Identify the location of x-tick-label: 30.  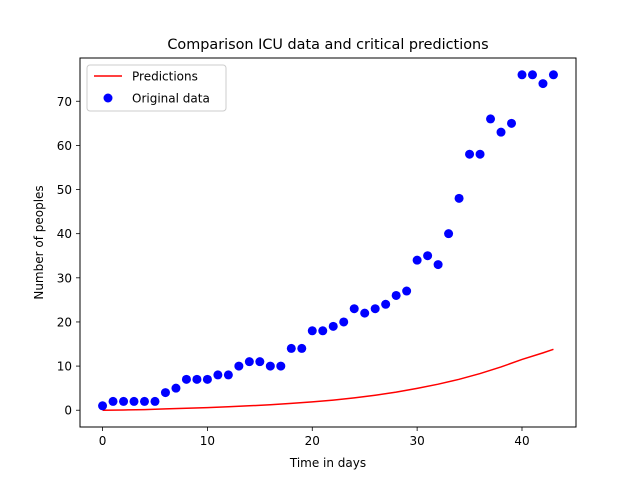
(416, 441).